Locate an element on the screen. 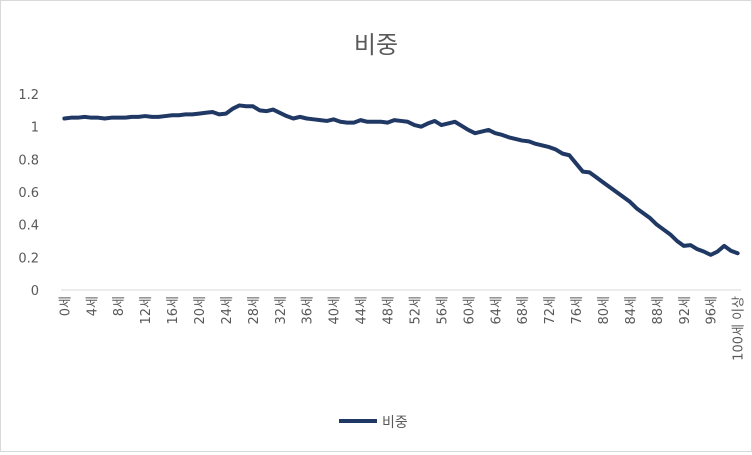 This screenshot has width=752, height=455. x-tick-label: 88세 is located at coordinates (658, 310).